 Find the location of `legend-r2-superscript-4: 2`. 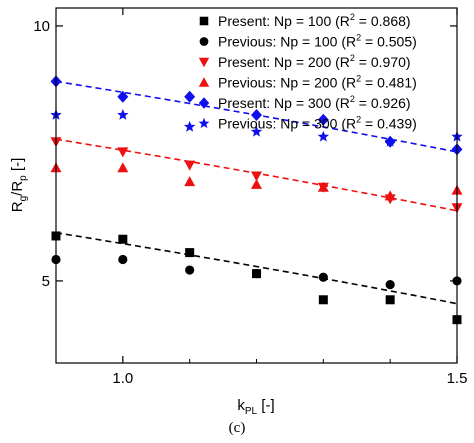

legend-r2-superscript-4: 2 is located at coordinates (352, 99).